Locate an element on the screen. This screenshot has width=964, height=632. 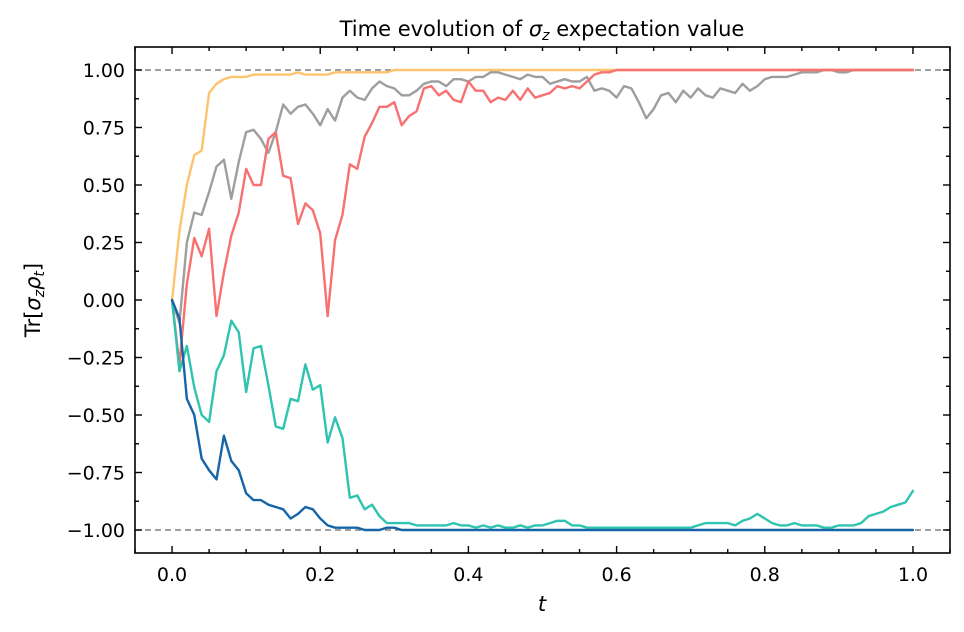
y-tick-label: −0.25 is located at coordinates (96, 359).